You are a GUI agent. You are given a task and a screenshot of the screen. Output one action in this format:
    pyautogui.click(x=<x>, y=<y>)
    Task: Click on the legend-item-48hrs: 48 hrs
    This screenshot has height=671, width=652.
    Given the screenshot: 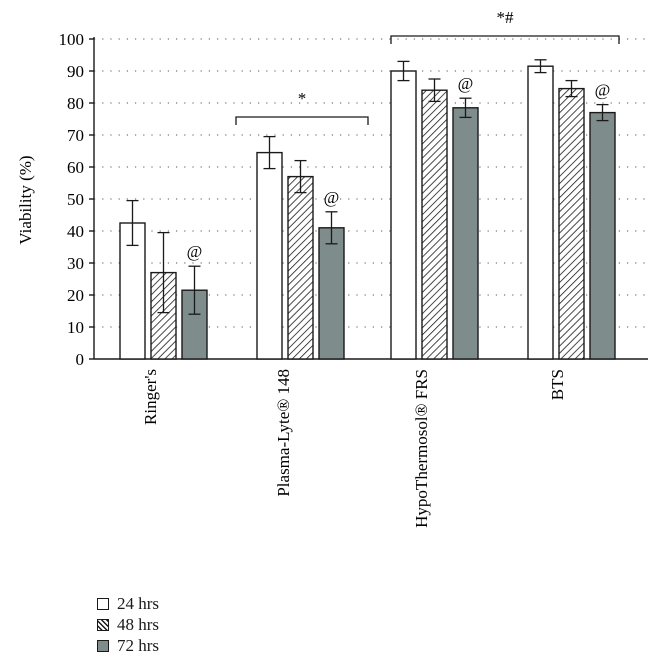 What is the action you would take?
    pyautogui.click(x=128, y=625)
    